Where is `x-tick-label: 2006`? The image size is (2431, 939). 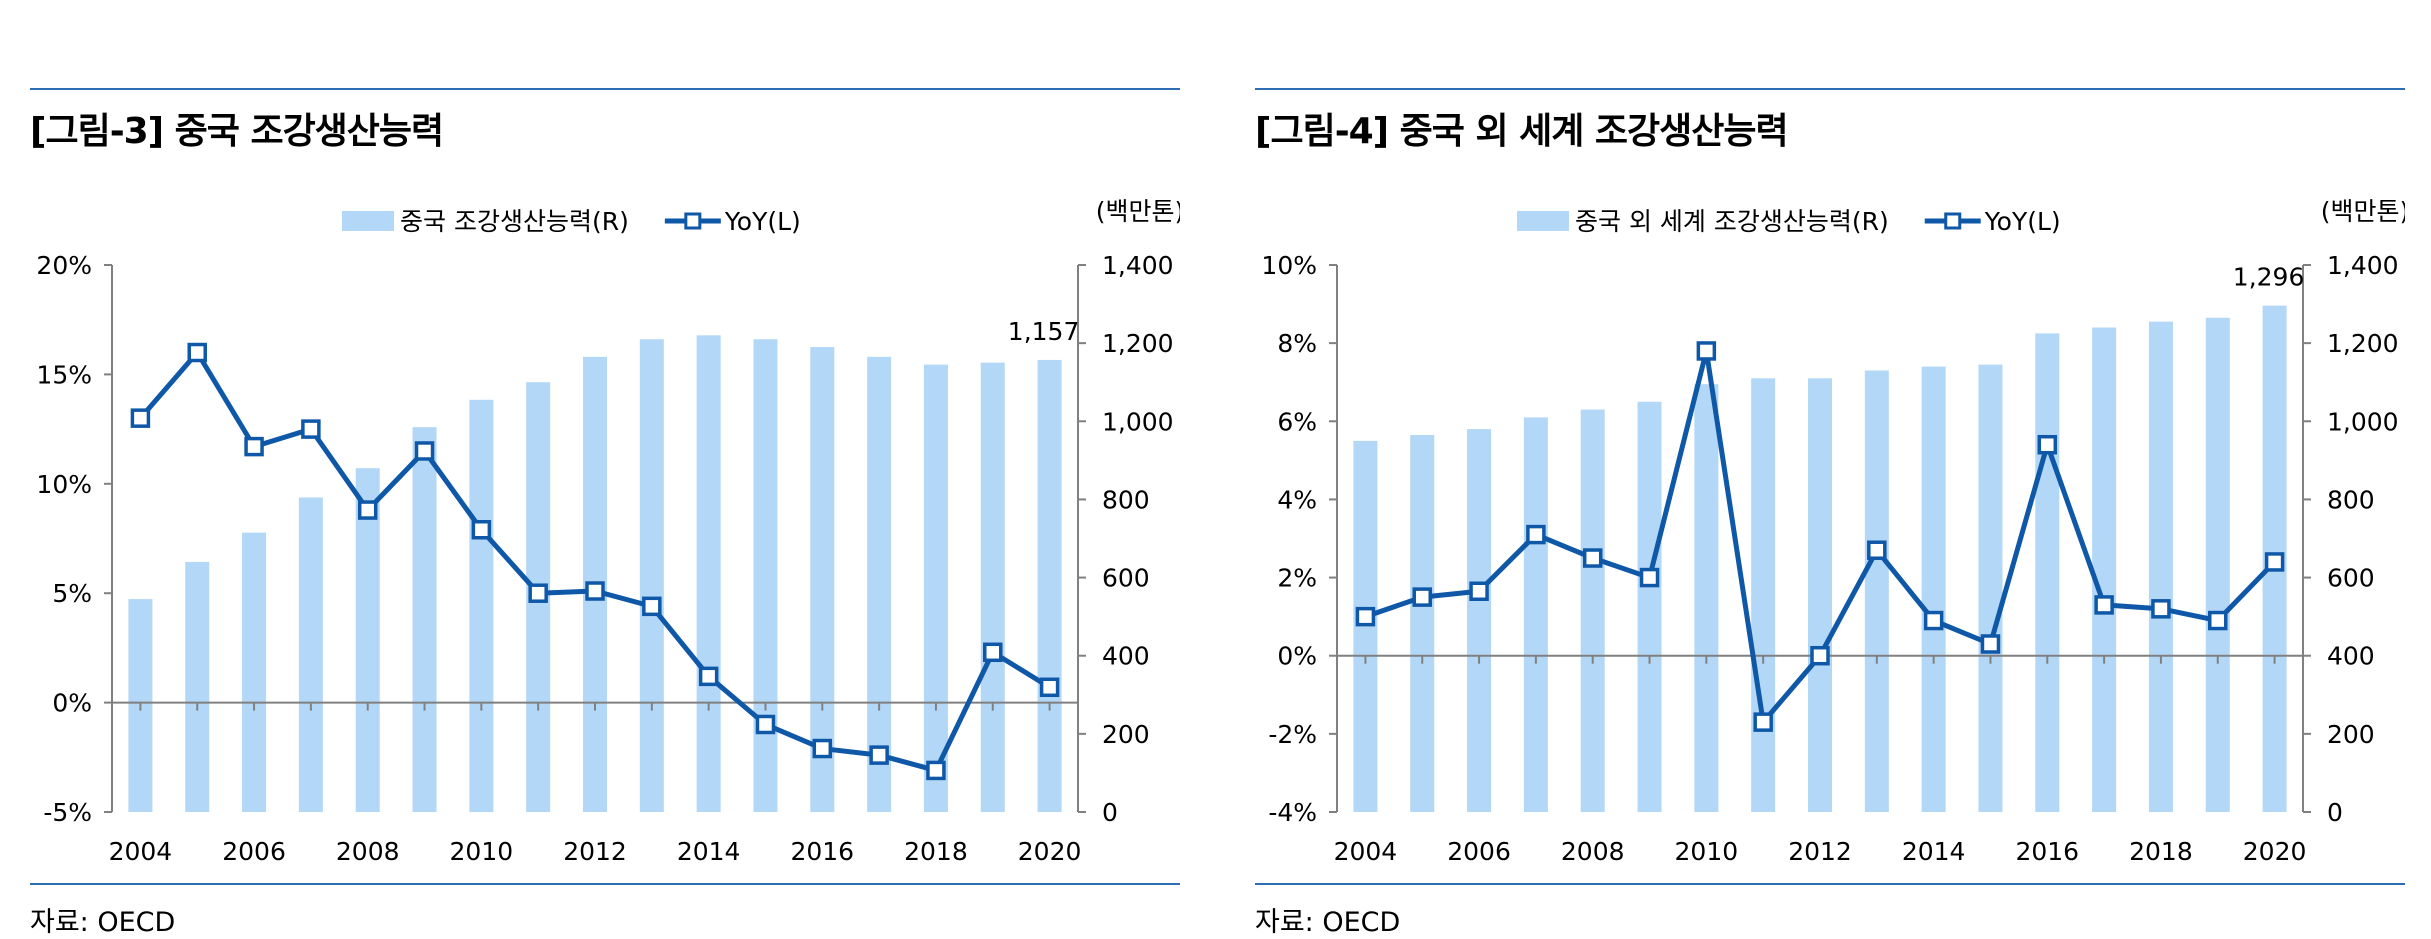 x-tick-label: 2006 is located at coordinates (254, 851).